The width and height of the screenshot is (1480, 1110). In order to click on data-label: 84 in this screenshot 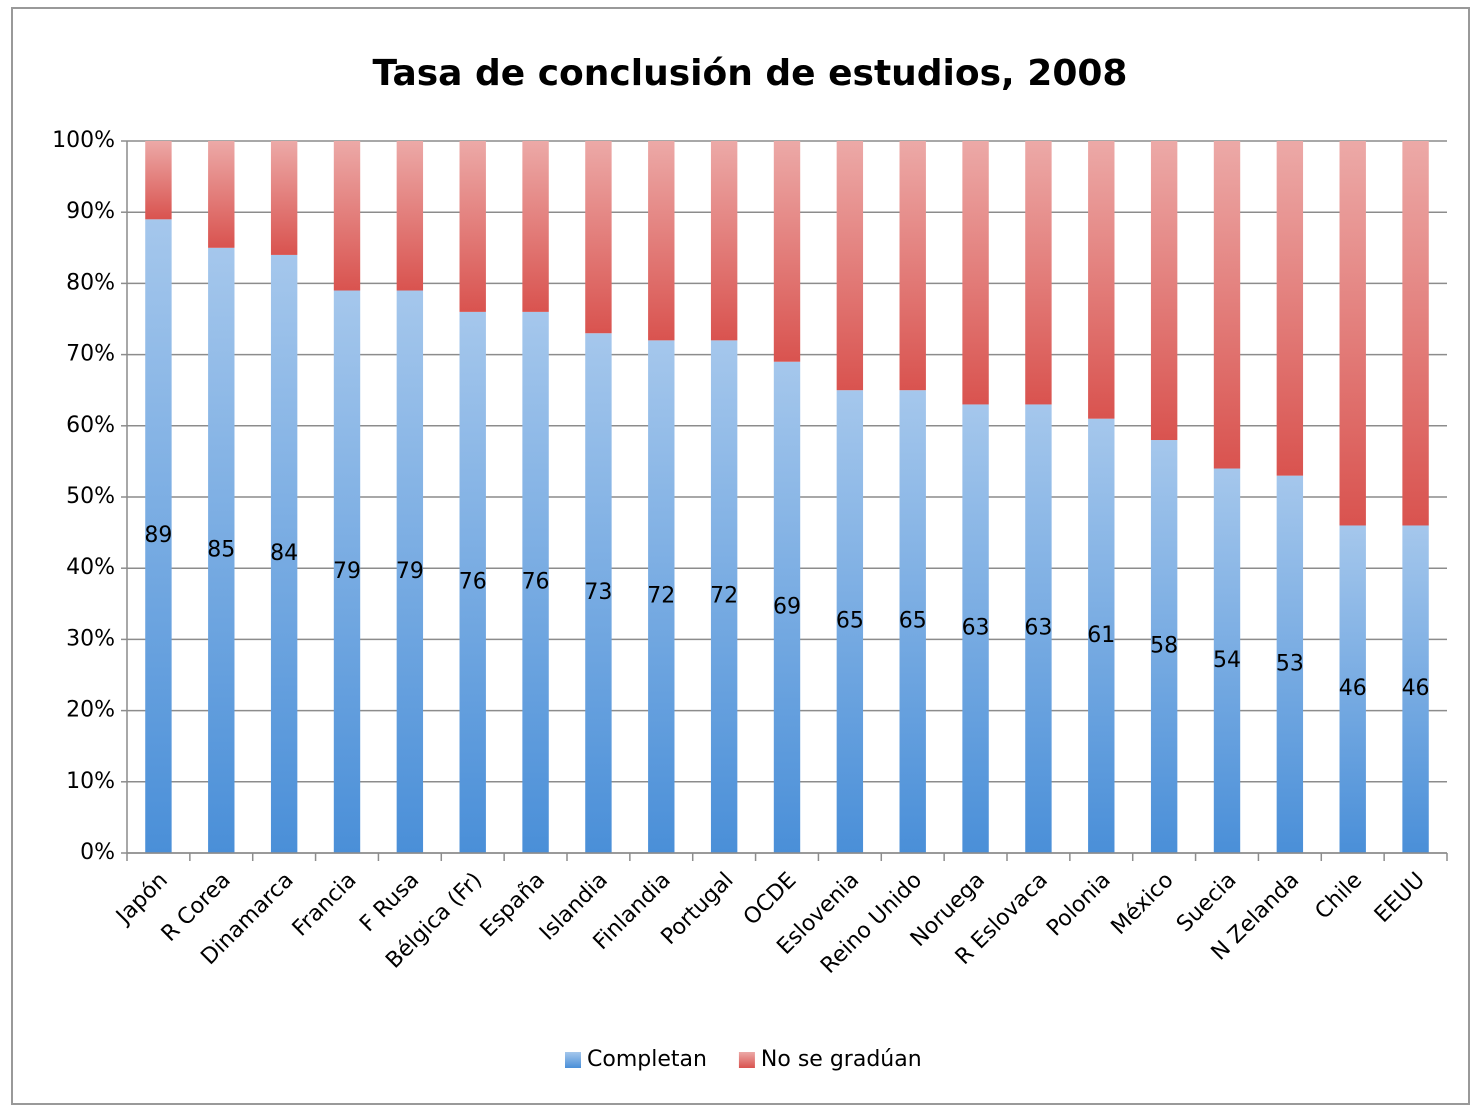, I will do `click(284, 553)`.